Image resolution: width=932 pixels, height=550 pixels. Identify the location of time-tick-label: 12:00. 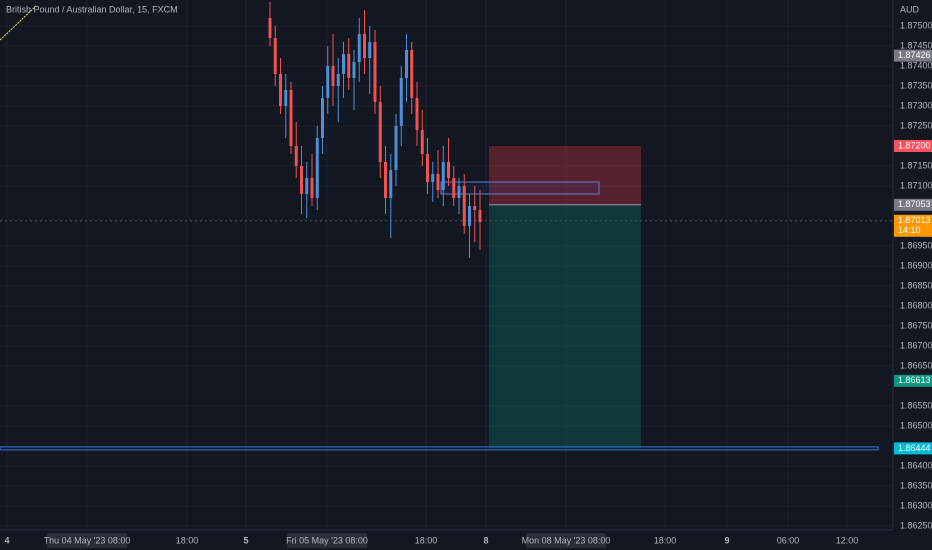
(847, 540).